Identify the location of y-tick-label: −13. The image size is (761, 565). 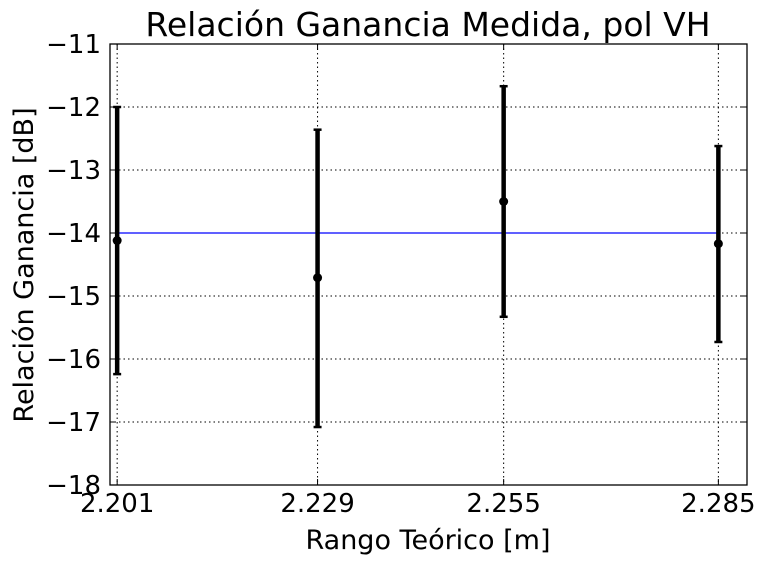
(73, 171).